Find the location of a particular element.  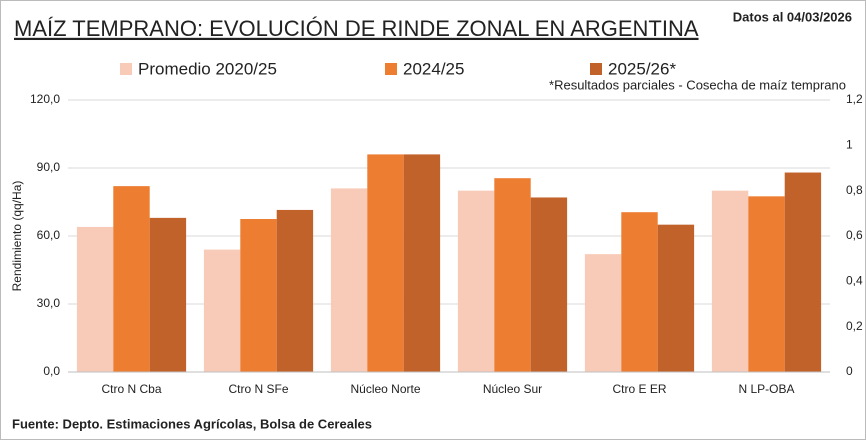

y-axis-label: Rendimiento (qq/Ha) is located at coordinates (17, 236).